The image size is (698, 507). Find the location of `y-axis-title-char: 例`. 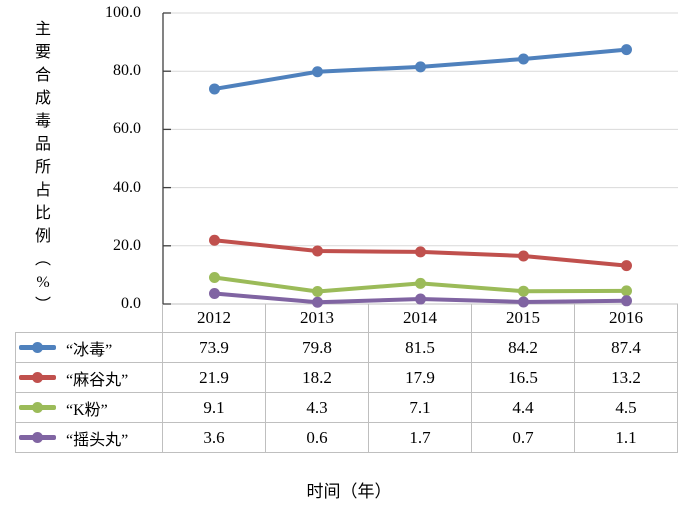

y-axis-title-char: 例 is located at coordinates (42, 236).